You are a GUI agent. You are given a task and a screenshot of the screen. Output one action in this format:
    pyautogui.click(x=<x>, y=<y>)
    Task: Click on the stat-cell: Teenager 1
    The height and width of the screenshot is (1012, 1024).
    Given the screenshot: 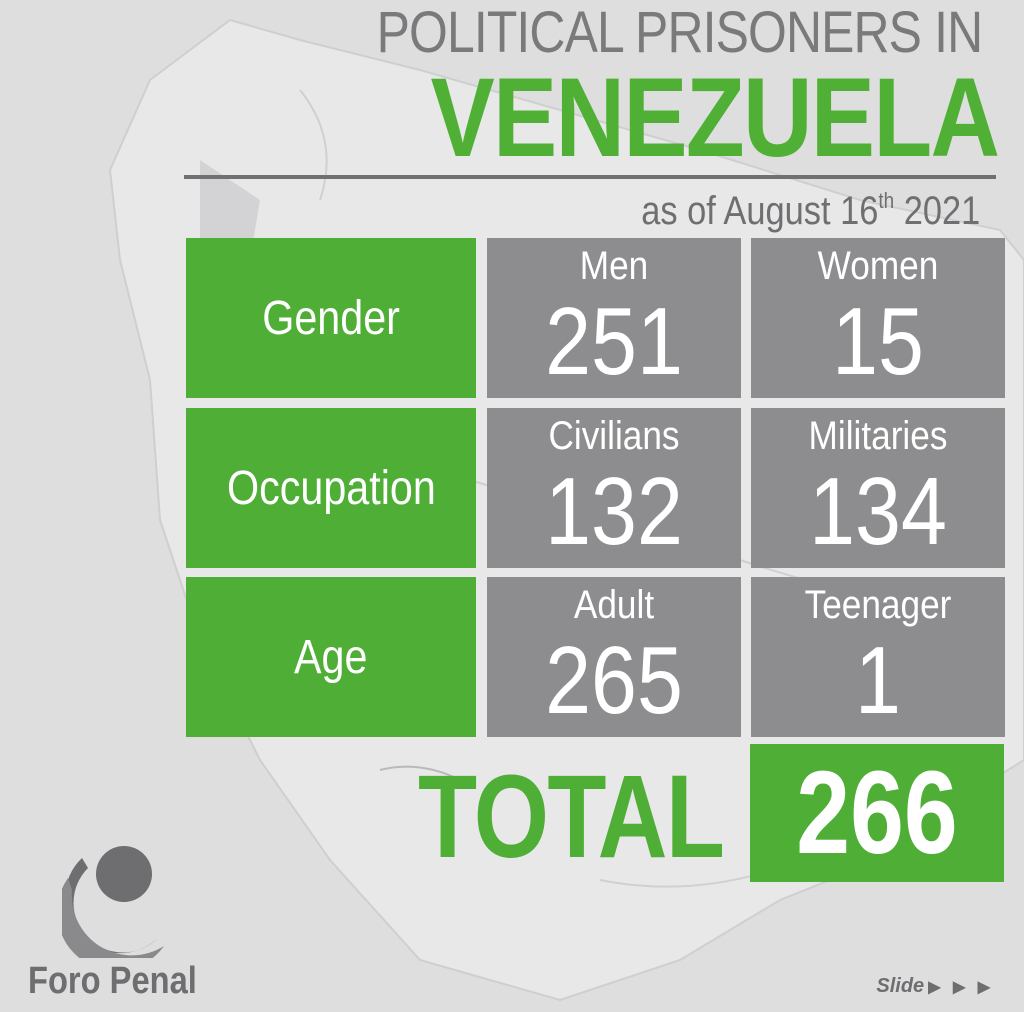 What is the action you would take?
    pyautogui.click(x=878, y=657)
    